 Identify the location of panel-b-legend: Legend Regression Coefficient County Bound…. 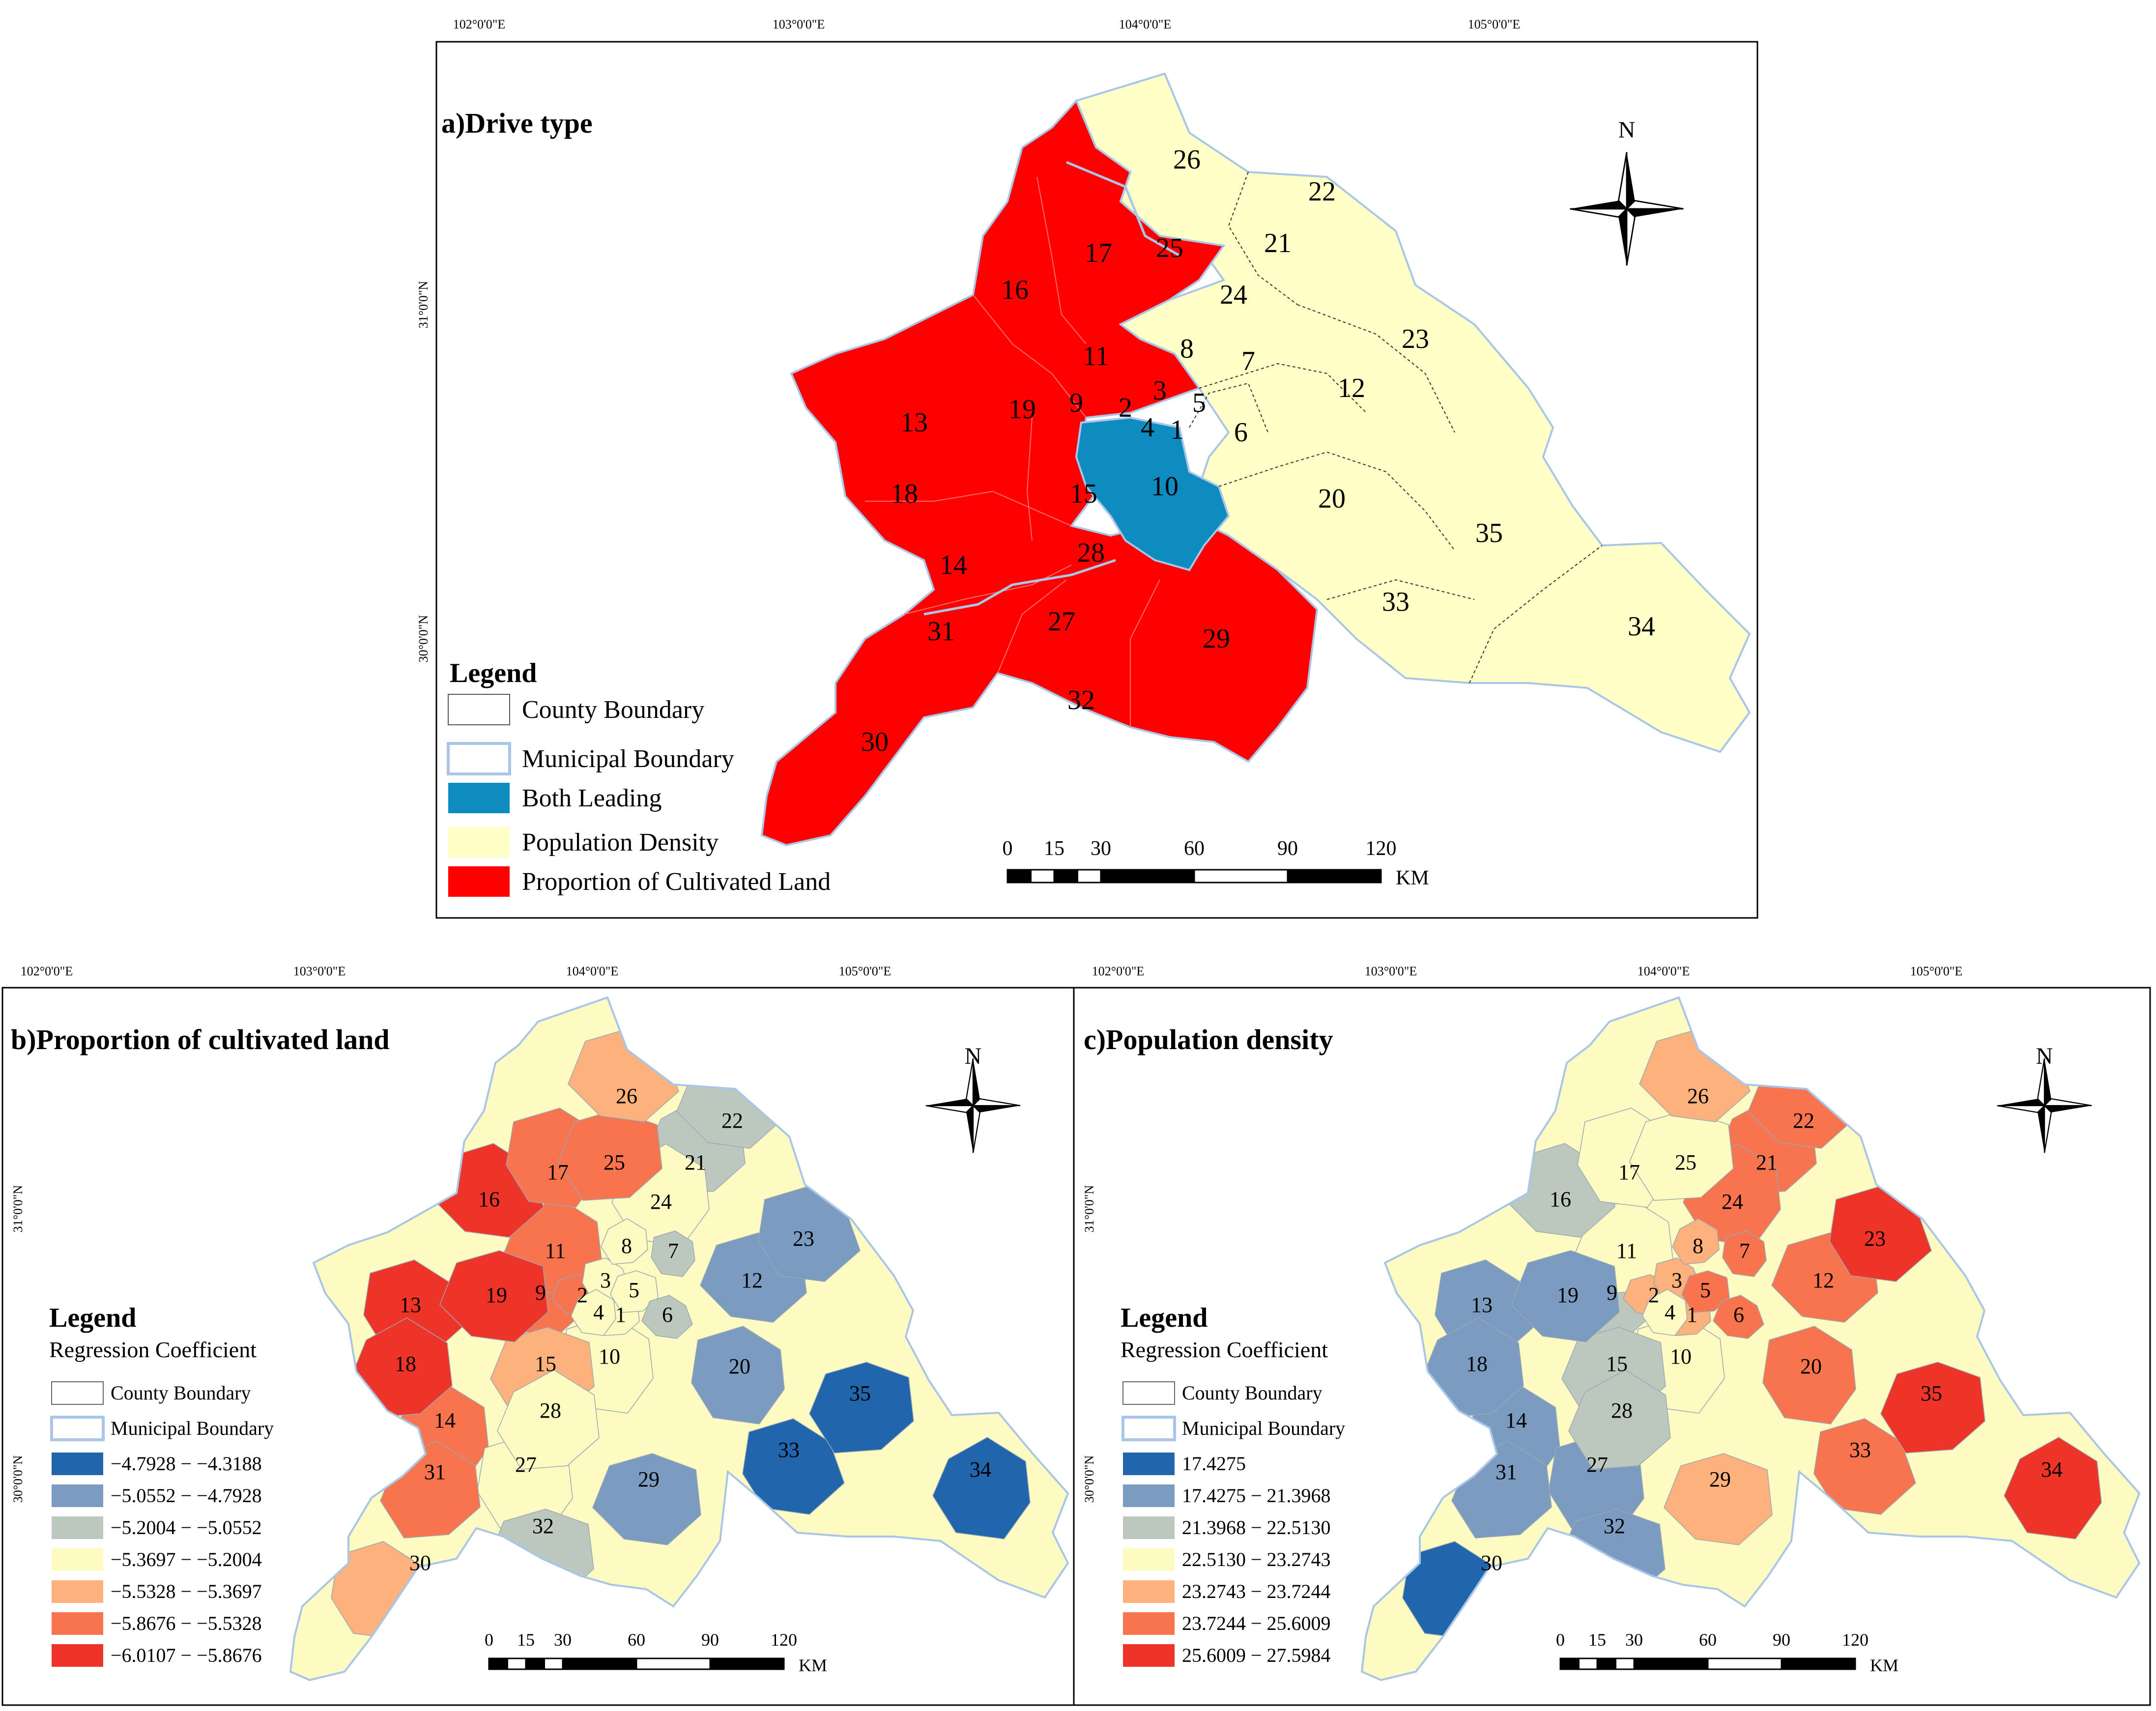
(161, 1485).